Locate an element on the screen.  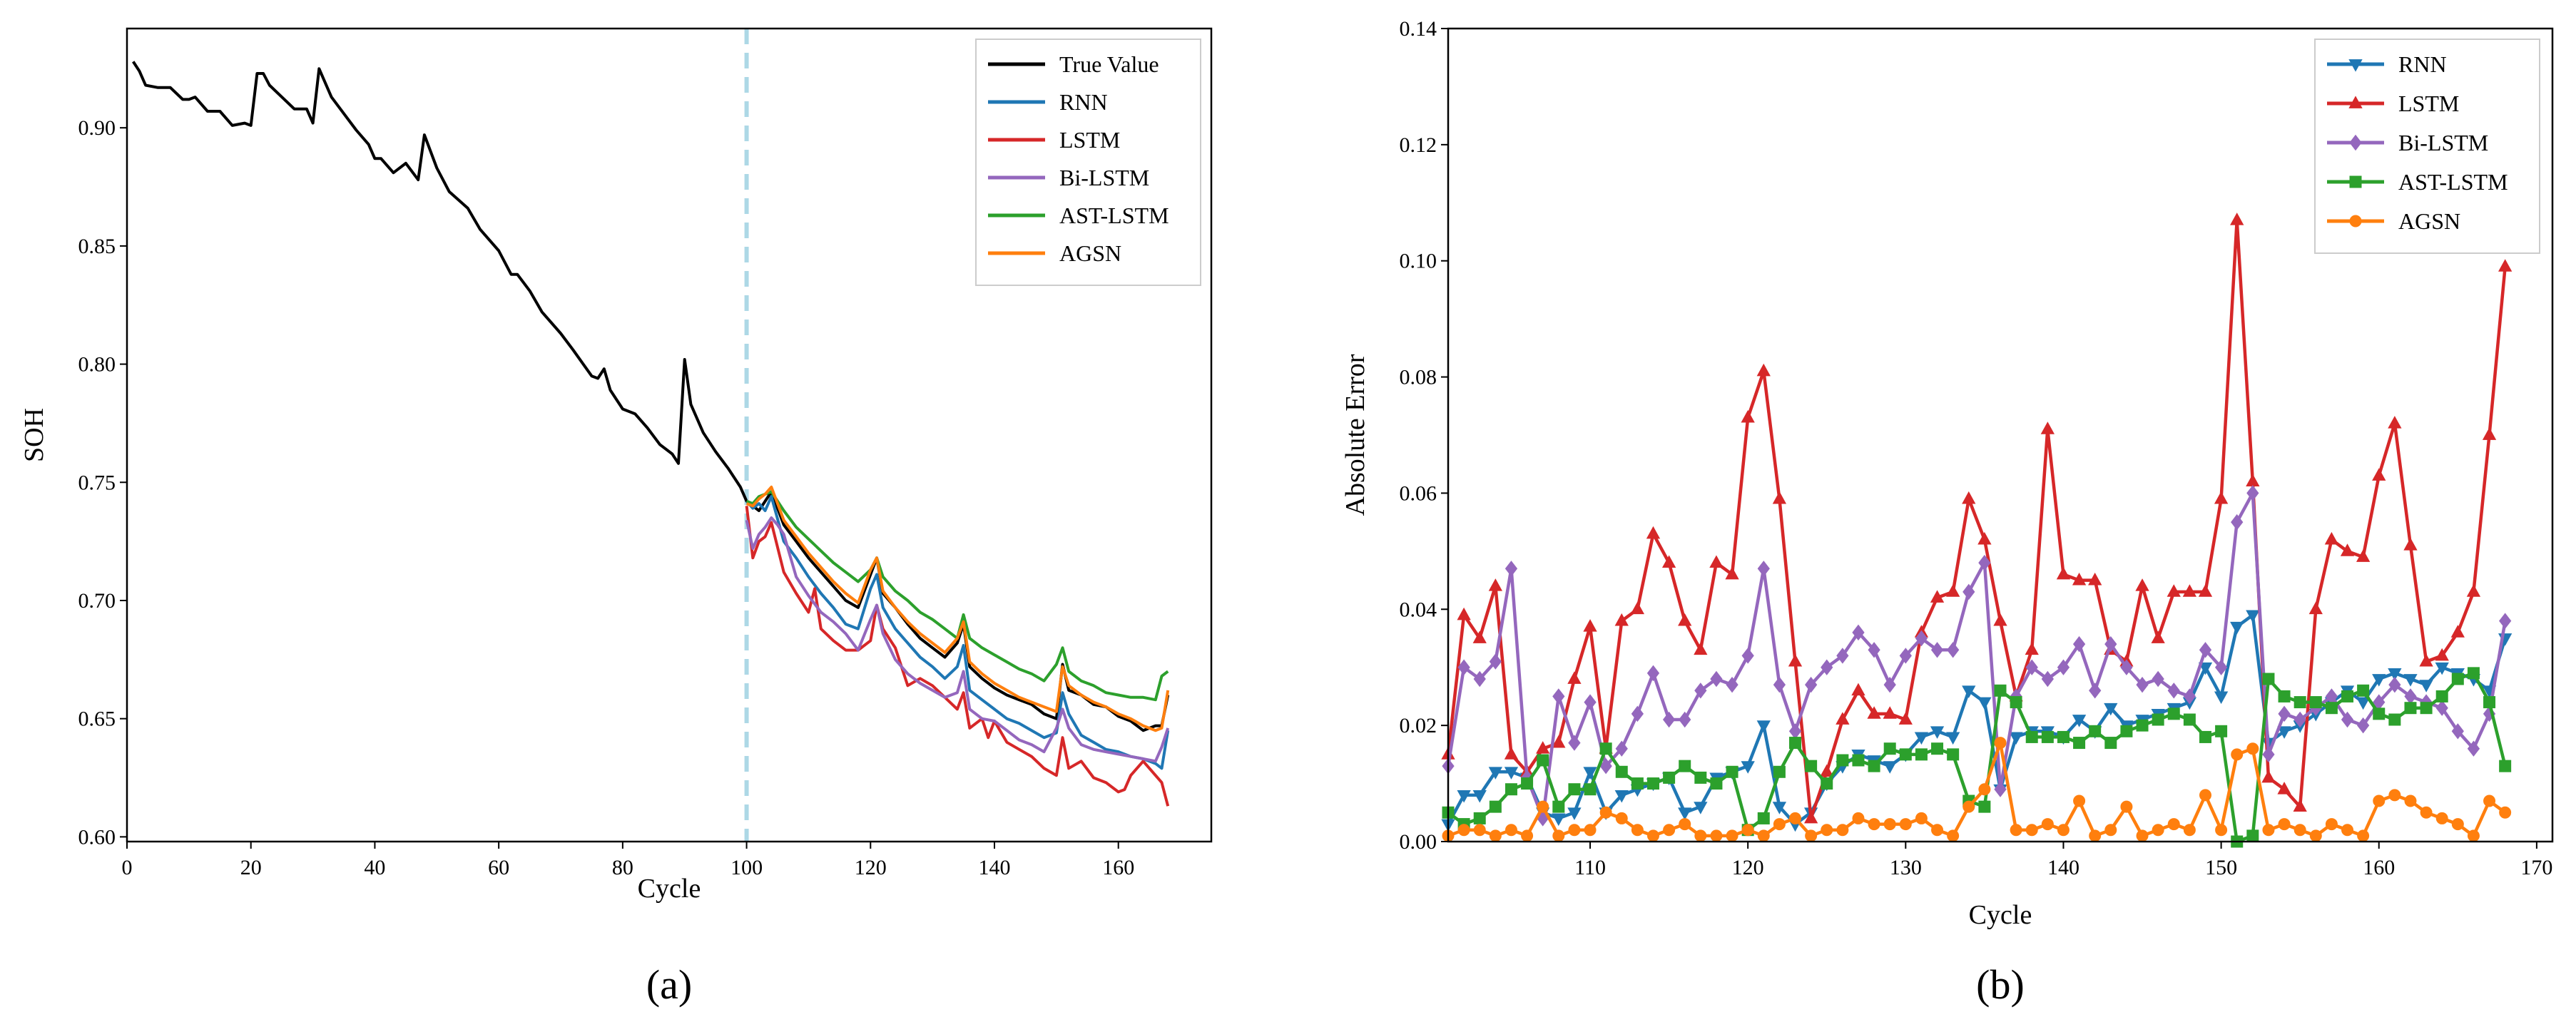
panel-a-ylabel: SOH is located at coordinates (34, 435).